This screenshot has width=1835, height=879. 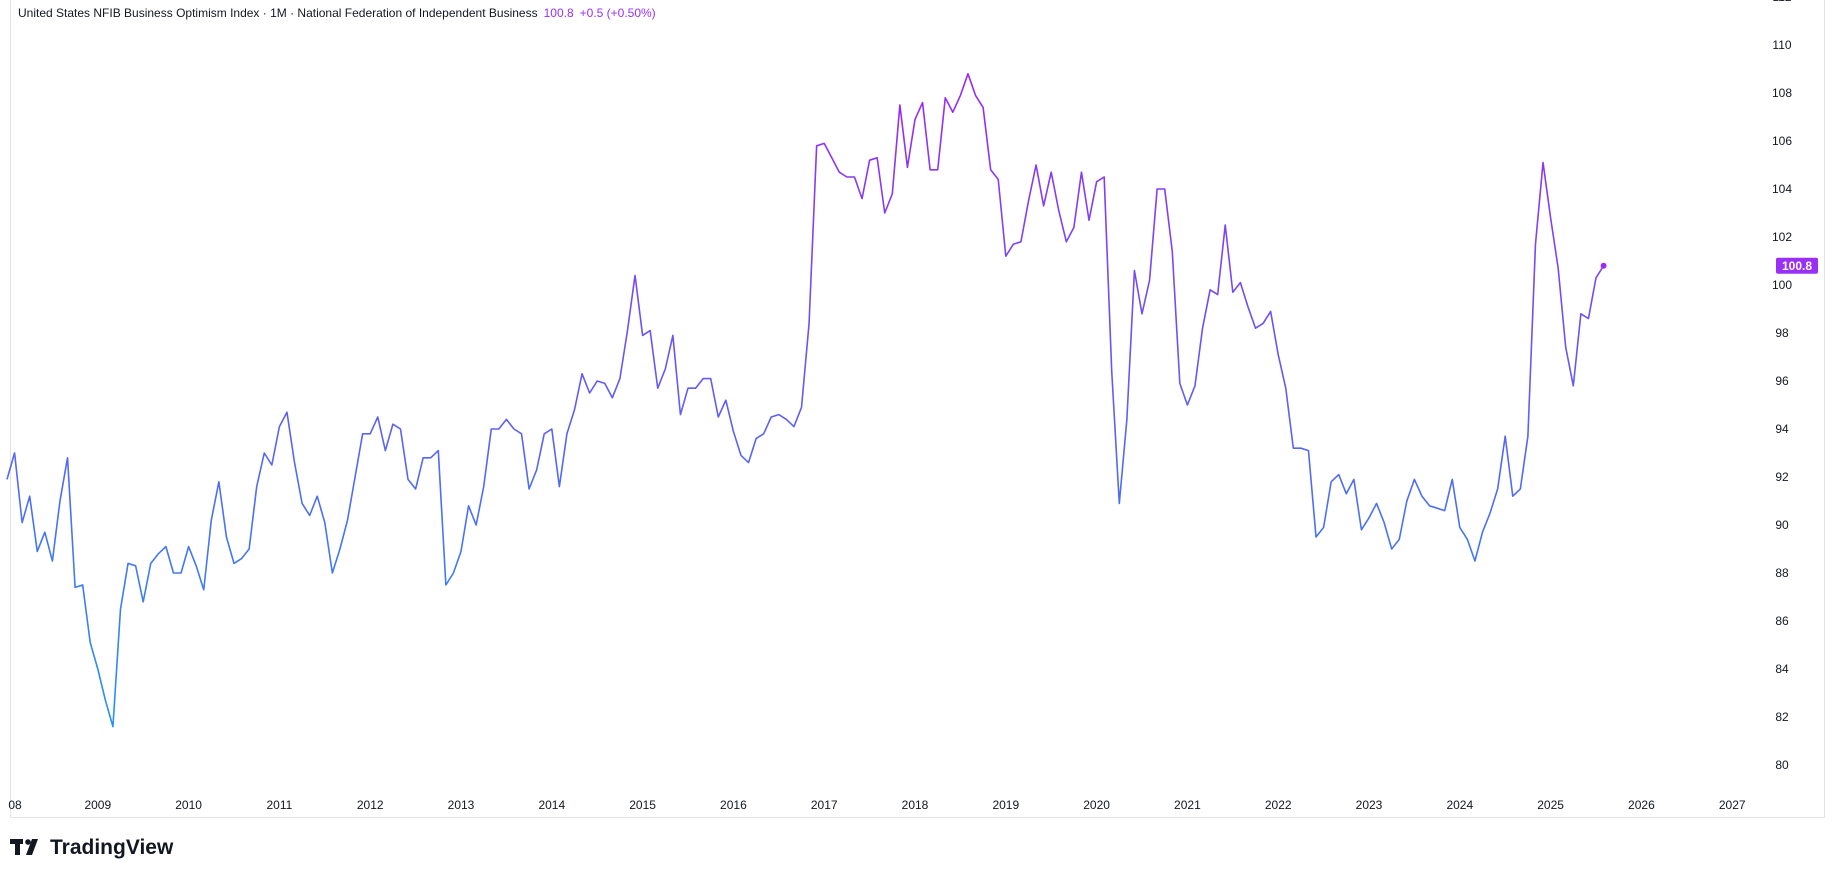 I want to click on x-tick-label: 2023, so click(x=1369, y=805).